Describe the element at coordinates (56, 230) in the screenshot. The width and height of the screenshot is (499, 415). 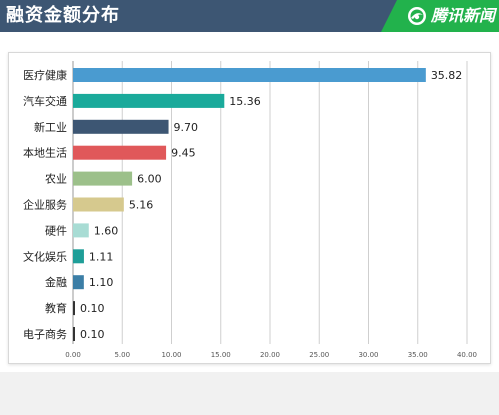
I see `category-label: 硬件` at that location.